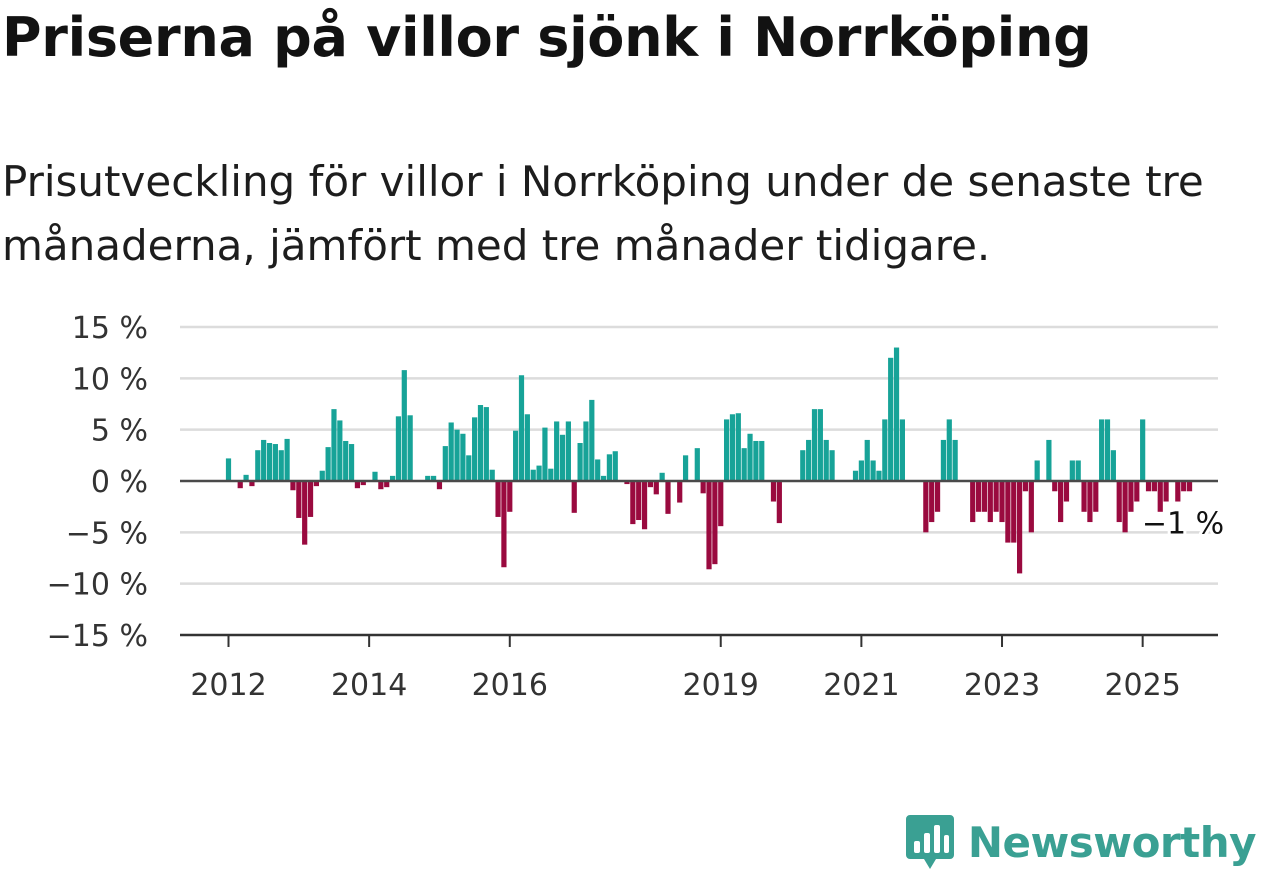 This screenshot has height=879, width=1262. Describe the element at coordinates (107, 533) in the screenshot. I see `y-tick-label: −5 %` at that location.